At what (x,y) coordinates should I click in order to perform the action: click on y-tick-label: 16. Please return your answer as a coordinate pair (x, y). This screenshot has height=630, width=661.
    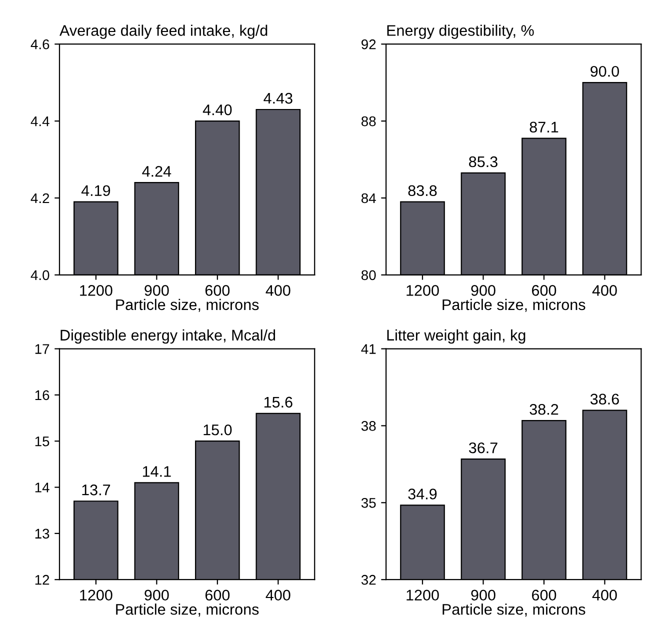
    Looking at the image, I should click on (42, 395).